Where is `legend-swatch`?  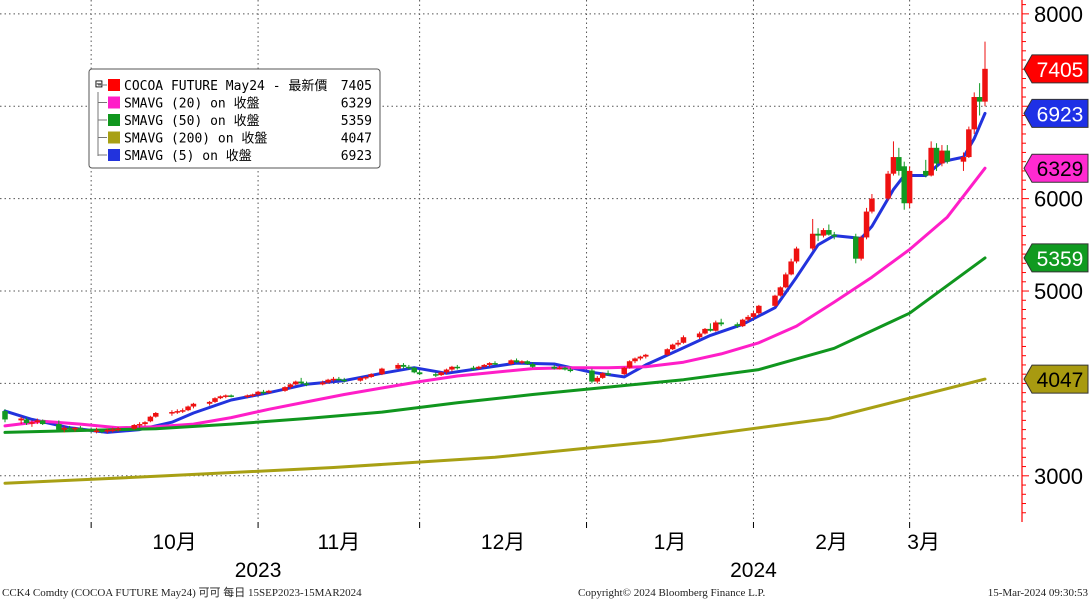
legend-swatch is located at coordinates (114, 155).